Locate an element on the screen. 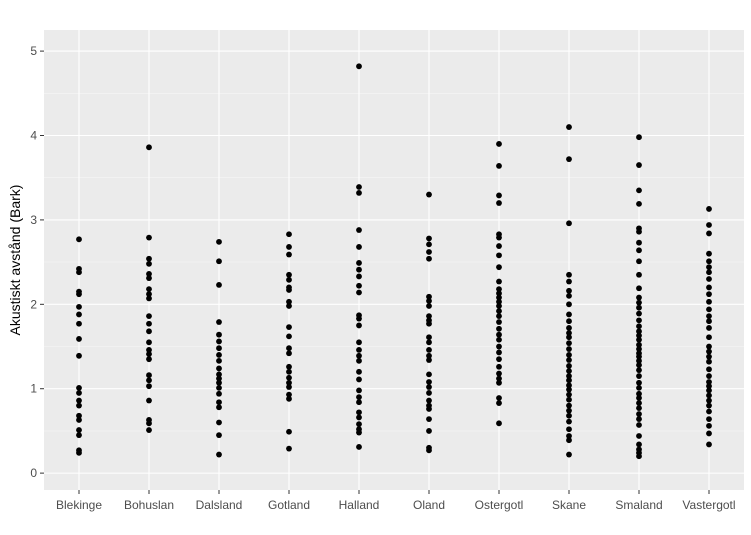 Image resolution: width=751 pixels, height=535 pixels. y-axis: 0 1 2 3 4 5 is located at coordinates (37, 262).